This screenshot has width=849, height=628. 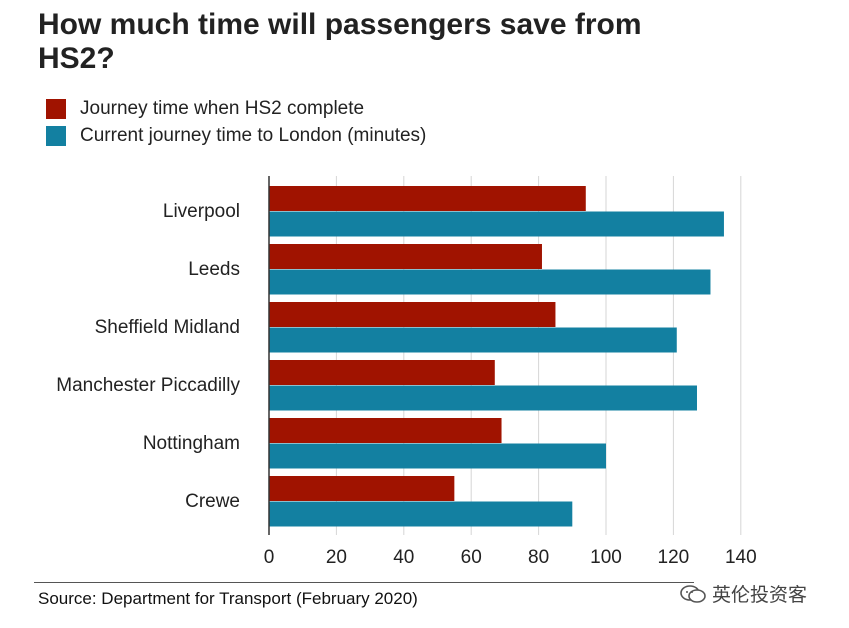 I want to click on watermark: 英伦投资客, so click(x=743, y=593).